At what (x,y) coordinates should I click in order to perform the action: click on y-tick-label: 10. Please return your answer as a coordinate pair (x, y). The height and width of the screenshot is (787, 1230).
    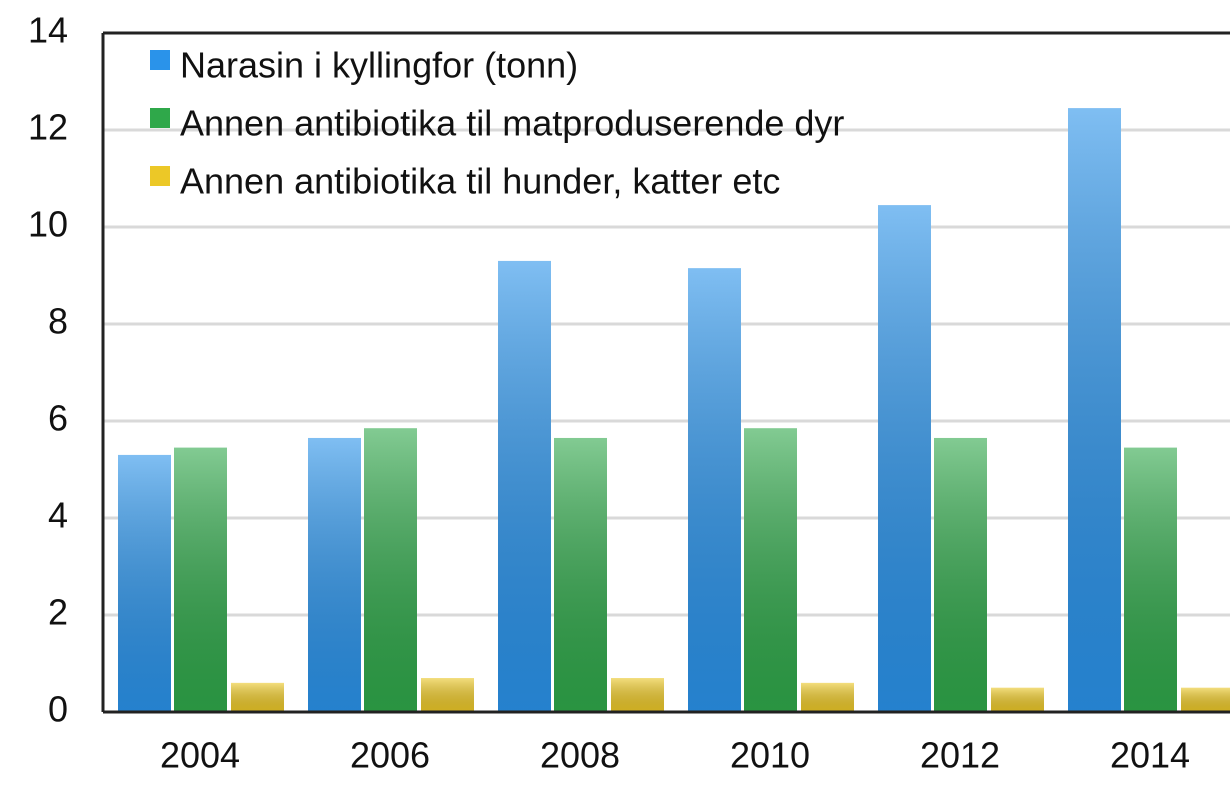
    Looking at the image, I should click on (48, 224).